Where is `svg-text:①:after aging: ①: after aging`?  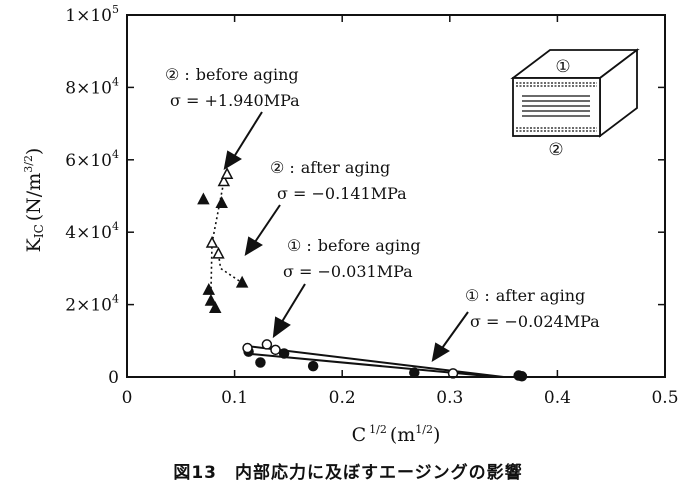 svg-text:①:after aging: ①: after aging is located at coordinates (525, 295).